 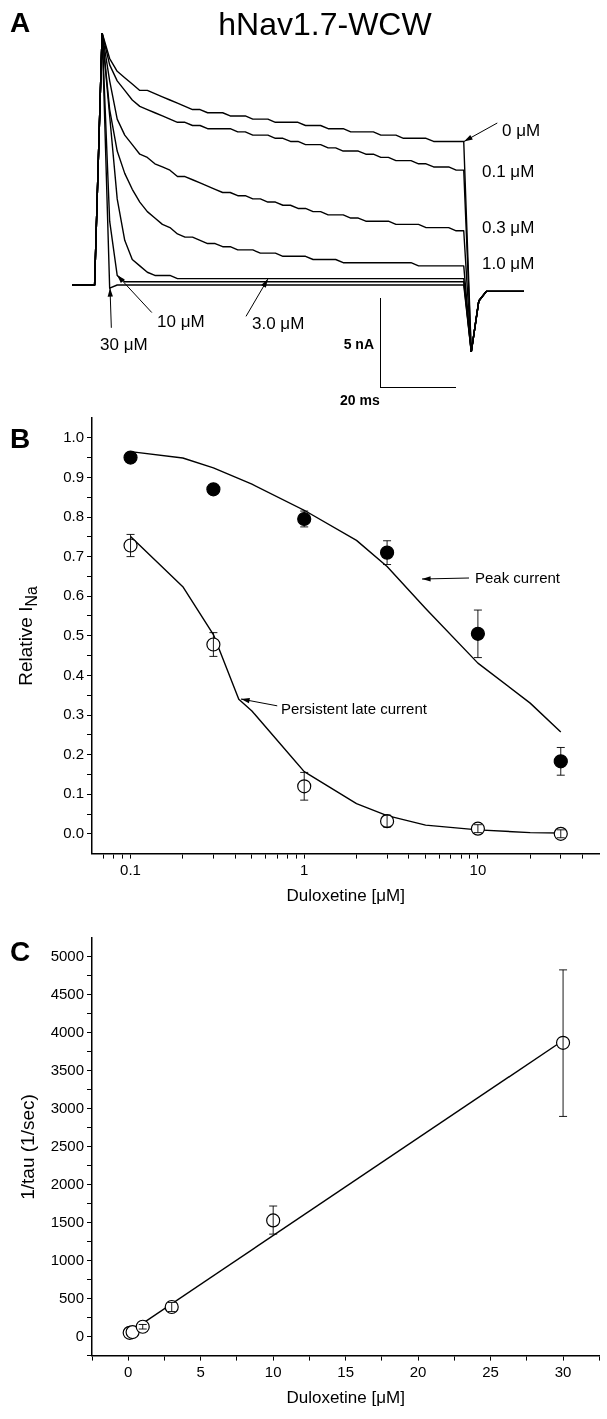 What do you see at coordinates (278, 323) in the screenshot?
I see `legend-label: 3.0 μM` at bounding box center [278, 323].